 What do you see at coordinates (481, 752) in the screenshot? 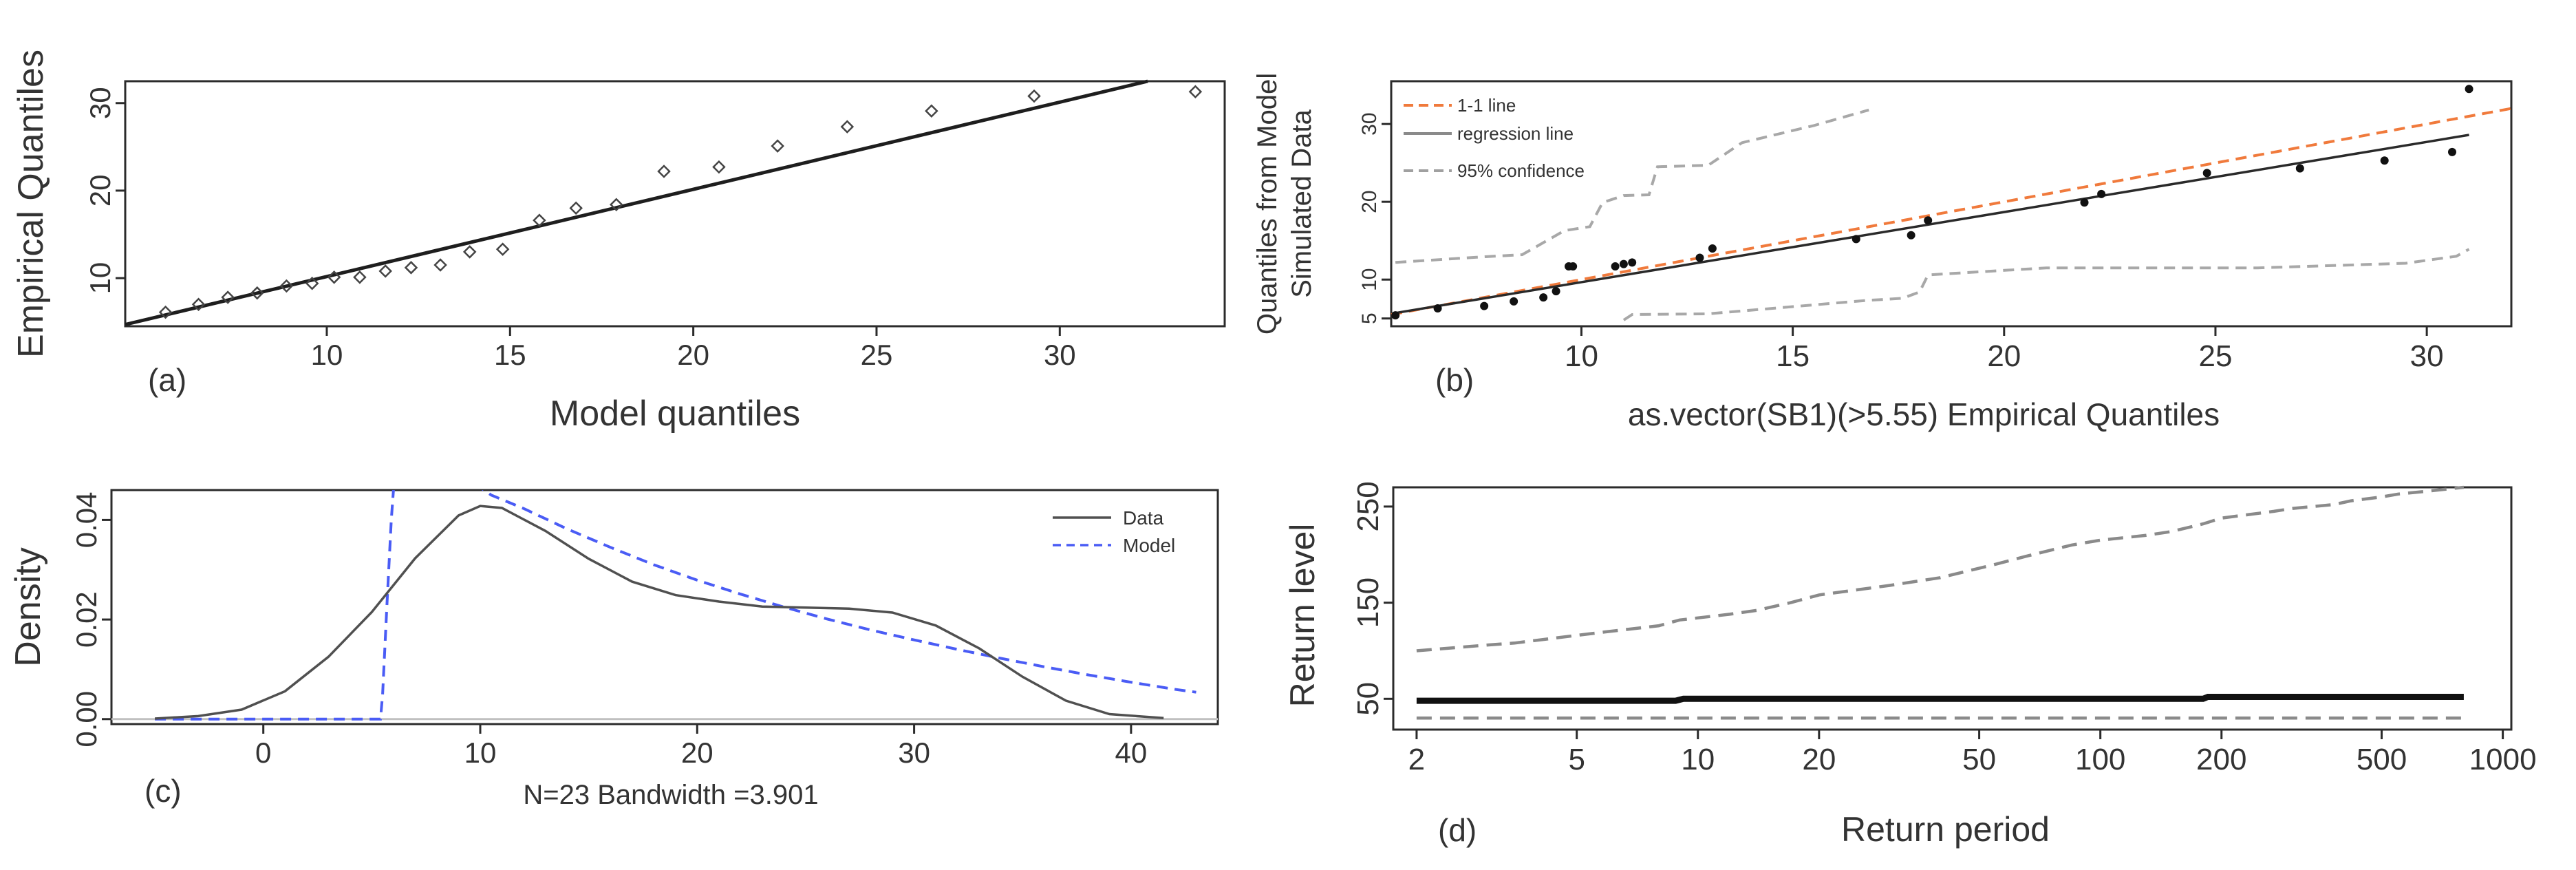
I see `c-x-tick-label: 10` at bounding box center [481, 752].